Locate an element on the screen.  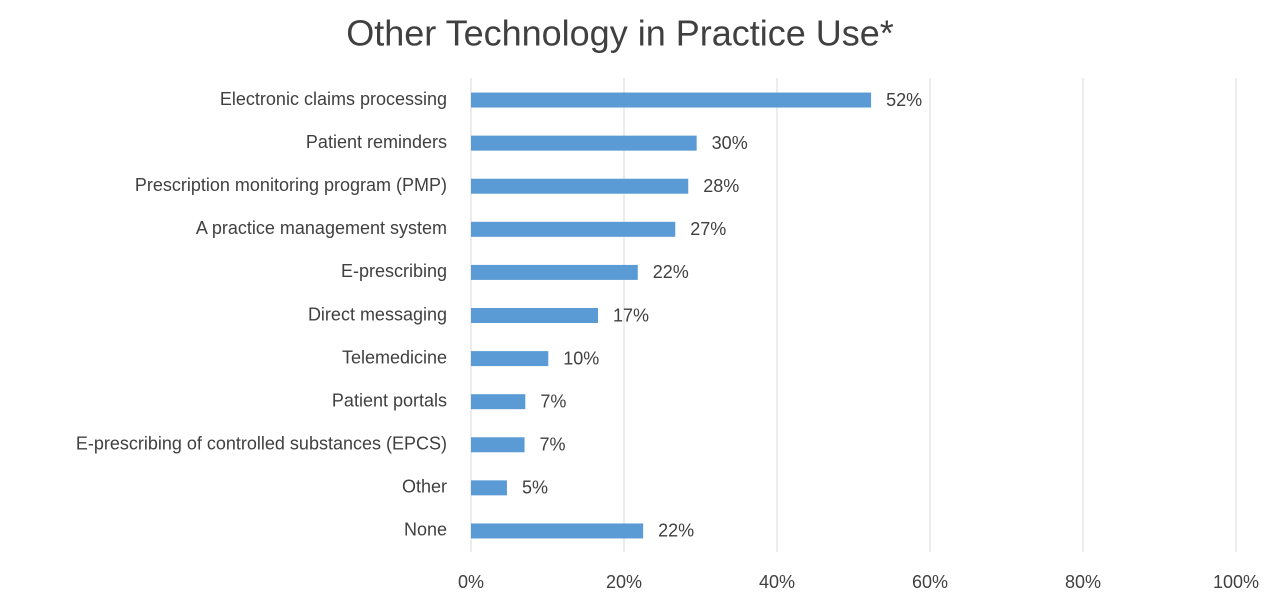
x-tick-label: 20% is located at coordinates (624, 582).